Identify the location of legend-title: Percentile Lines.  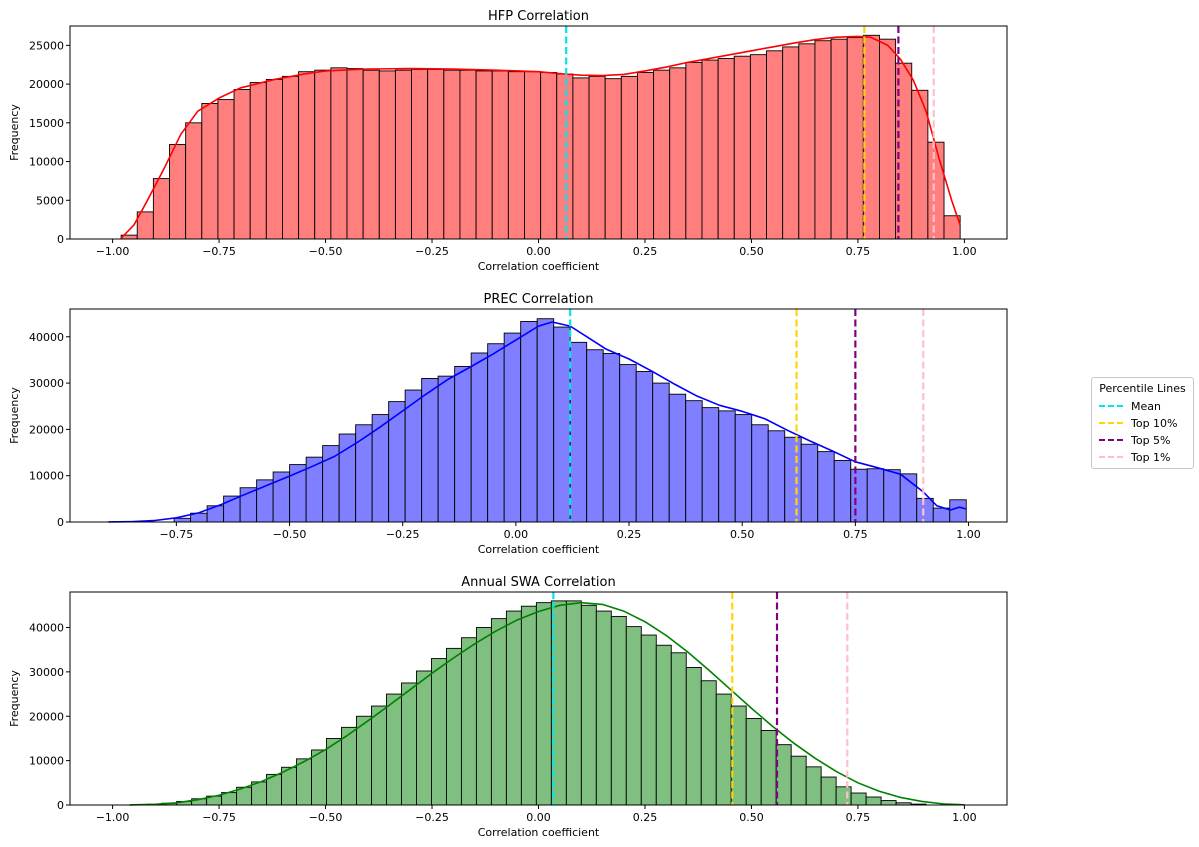
(1142, 388).